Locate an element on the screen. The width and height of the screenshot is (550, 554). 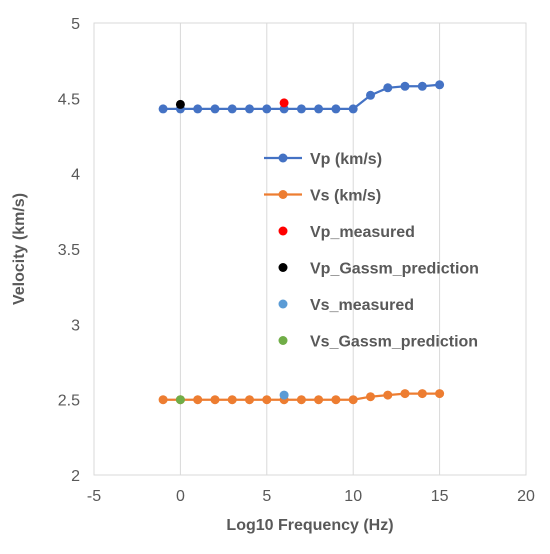
series-5-point is located at coordinates (180, 400).